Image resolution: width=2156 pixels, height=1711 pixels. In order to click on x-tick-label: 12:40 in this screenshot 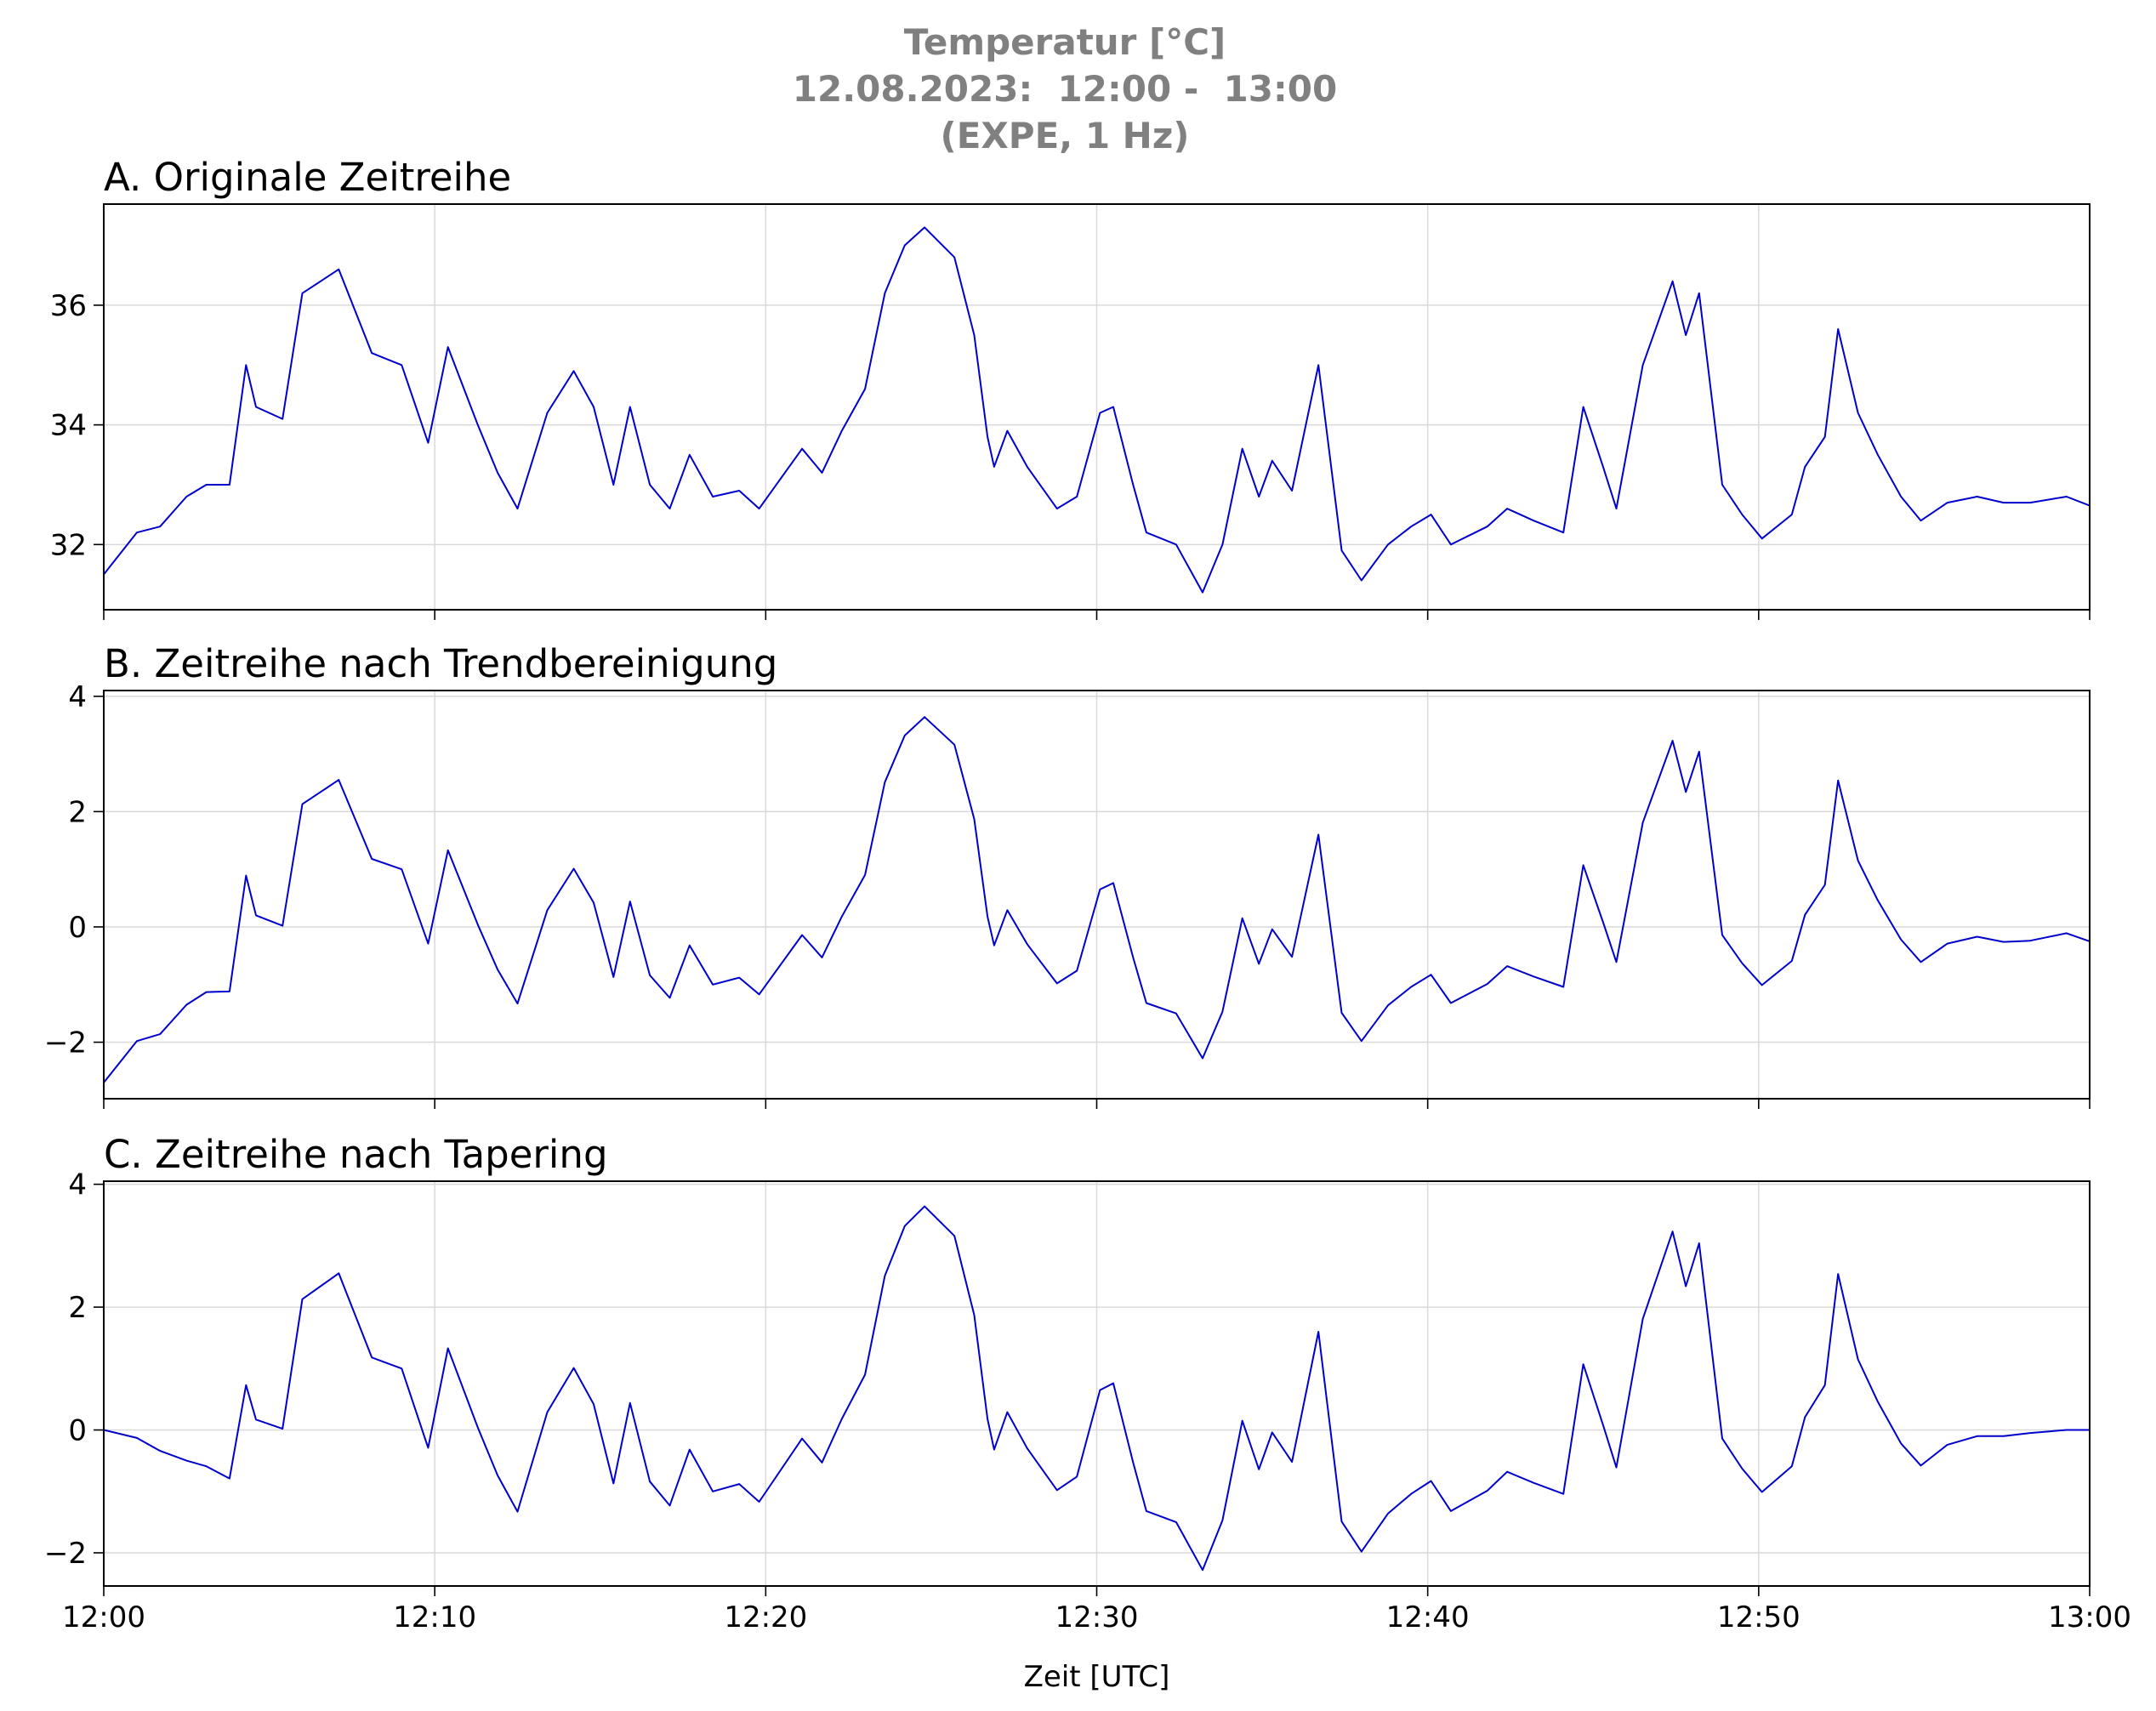, I will do `click(1428, 1617)`.